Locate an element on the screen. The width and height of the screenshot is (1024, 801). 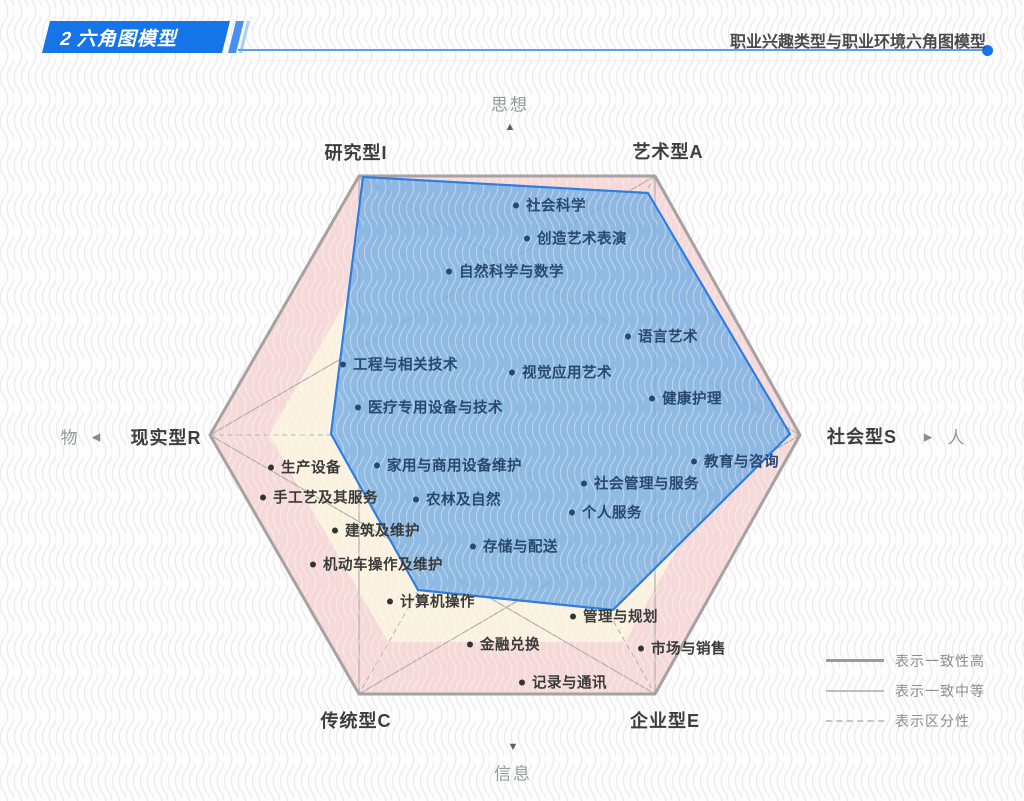
occupation-item: 医疗专用设备与技术 is located at coordinates (429, 407).